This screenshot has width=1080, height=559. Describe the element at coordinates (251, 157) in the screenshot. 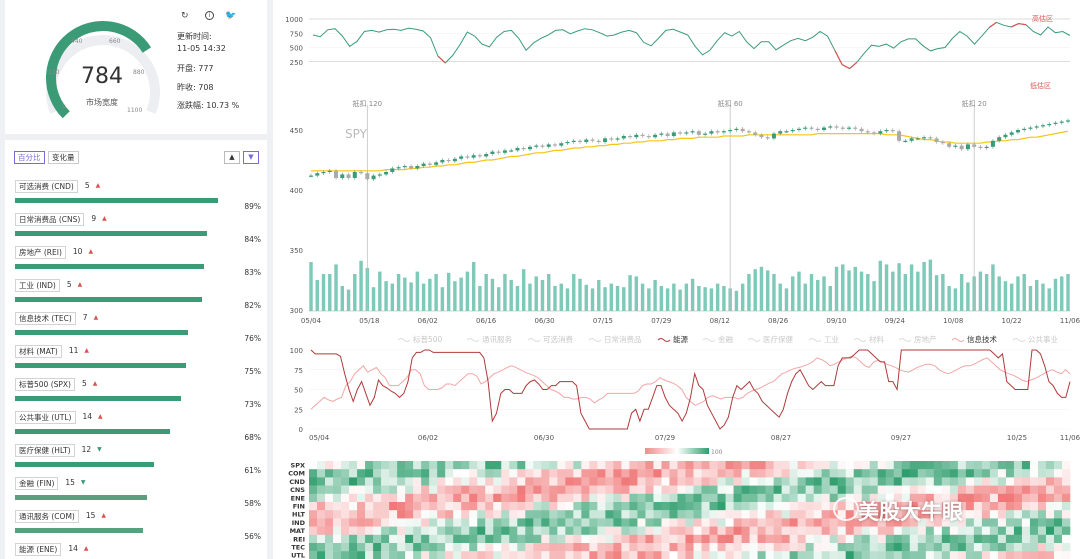

I see `sort-down-button: ▼` at that location.